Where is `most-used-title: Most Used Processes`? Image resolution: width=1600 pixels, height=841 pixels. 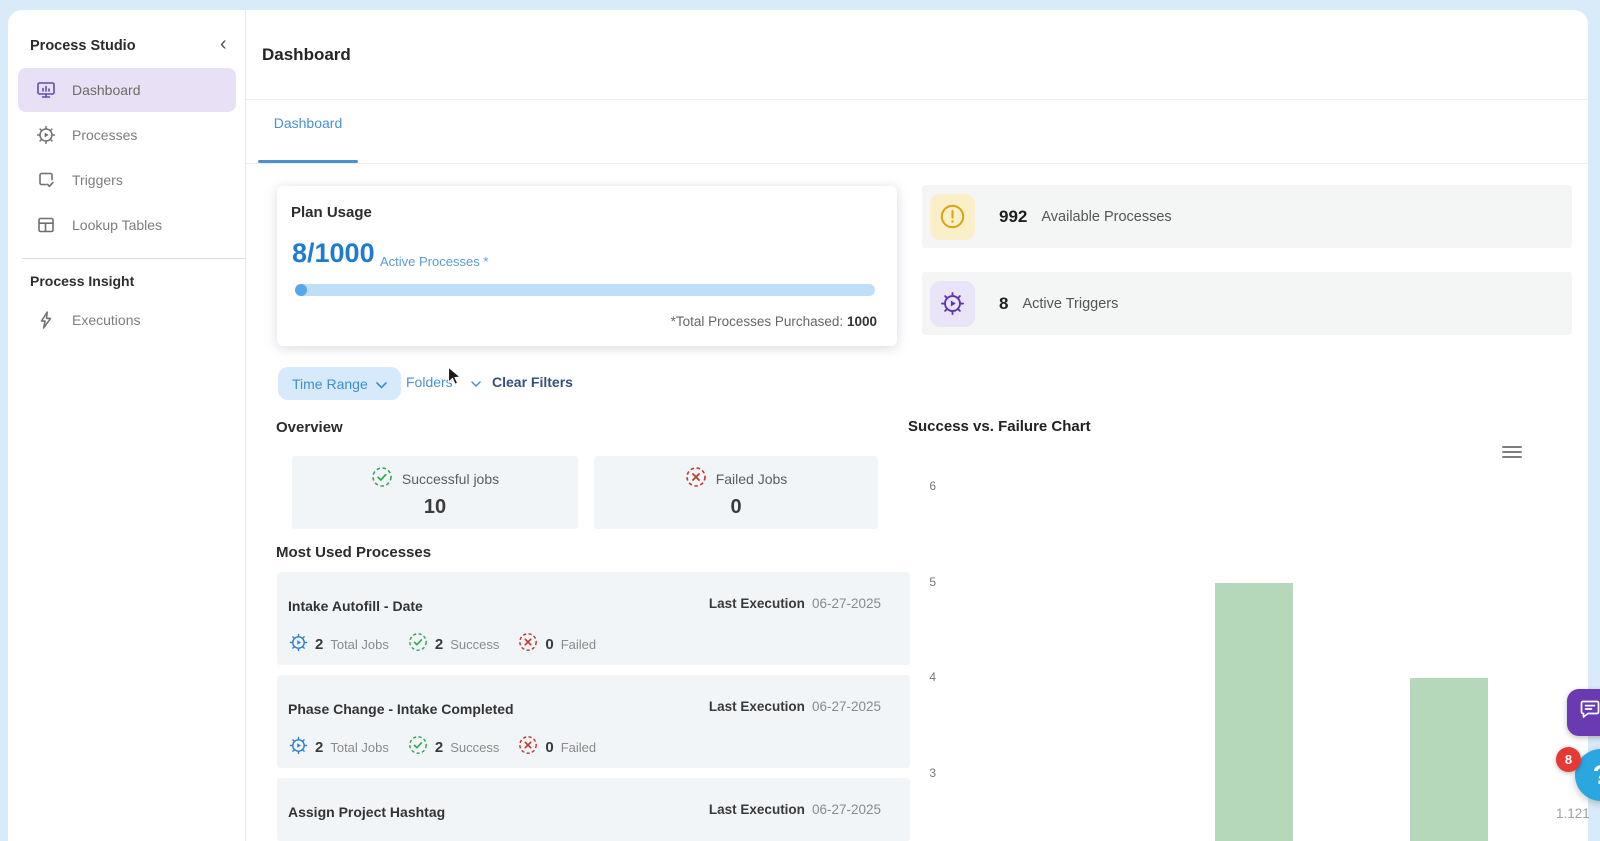
most-used-title: Most Used Processes is located at coordinates (354, 552).